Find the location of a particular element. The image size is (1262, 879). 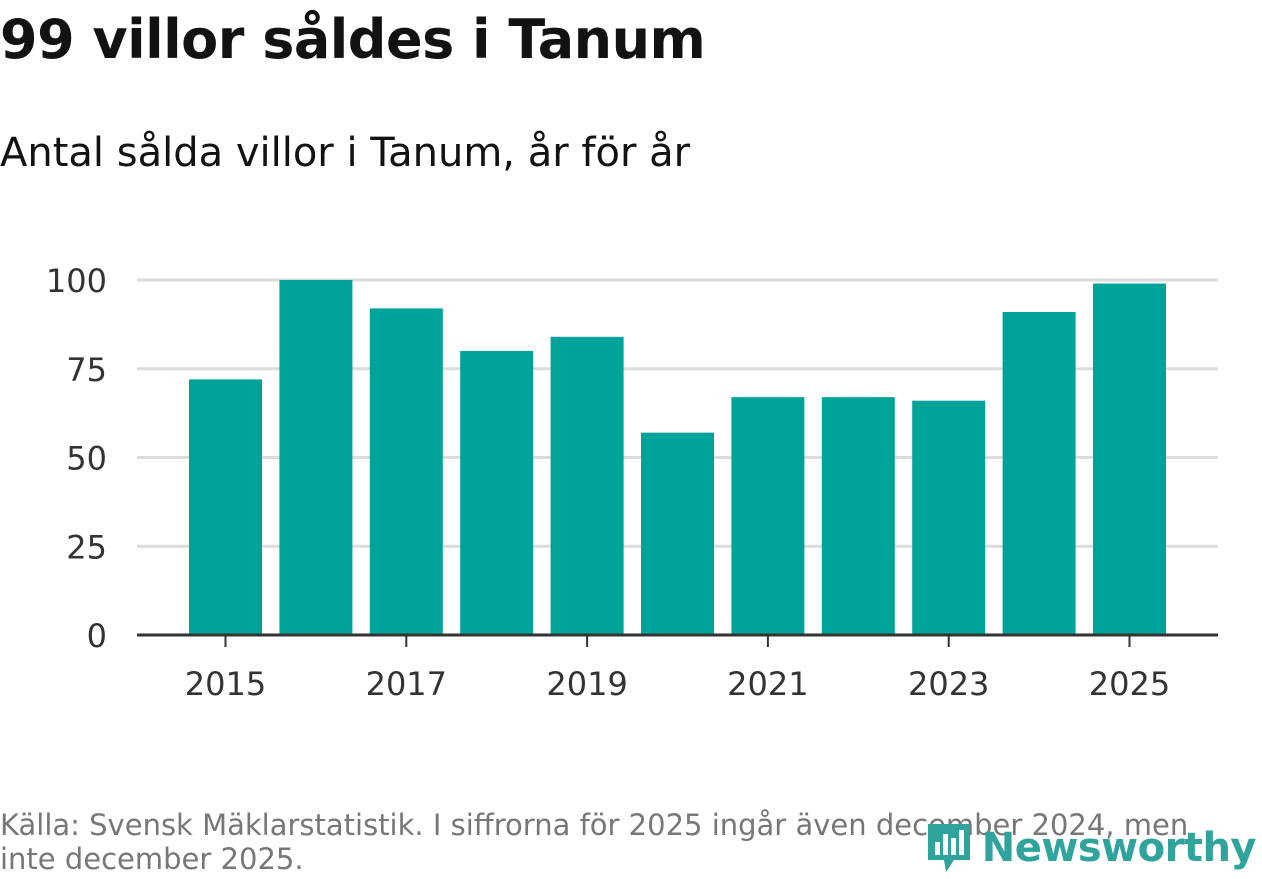

y-tick-label: 0 is located at coordinates (97, 636).